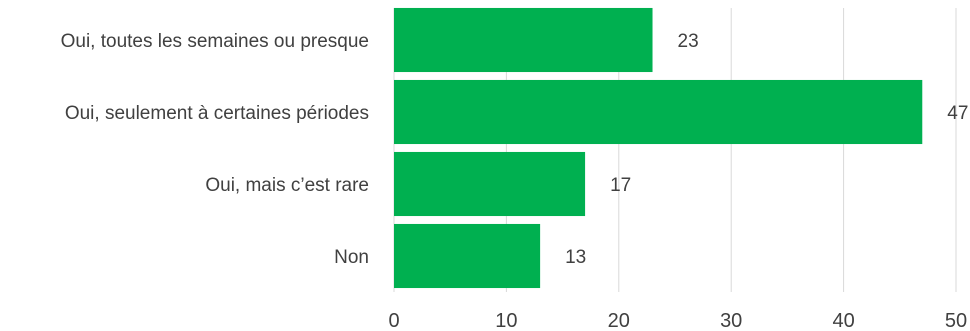 The image size is (970, 331). What do you see at coordinates (731, 320) in the screenshot?
I see `x-tick-label-30: 30` at bounding box center [731, 320].